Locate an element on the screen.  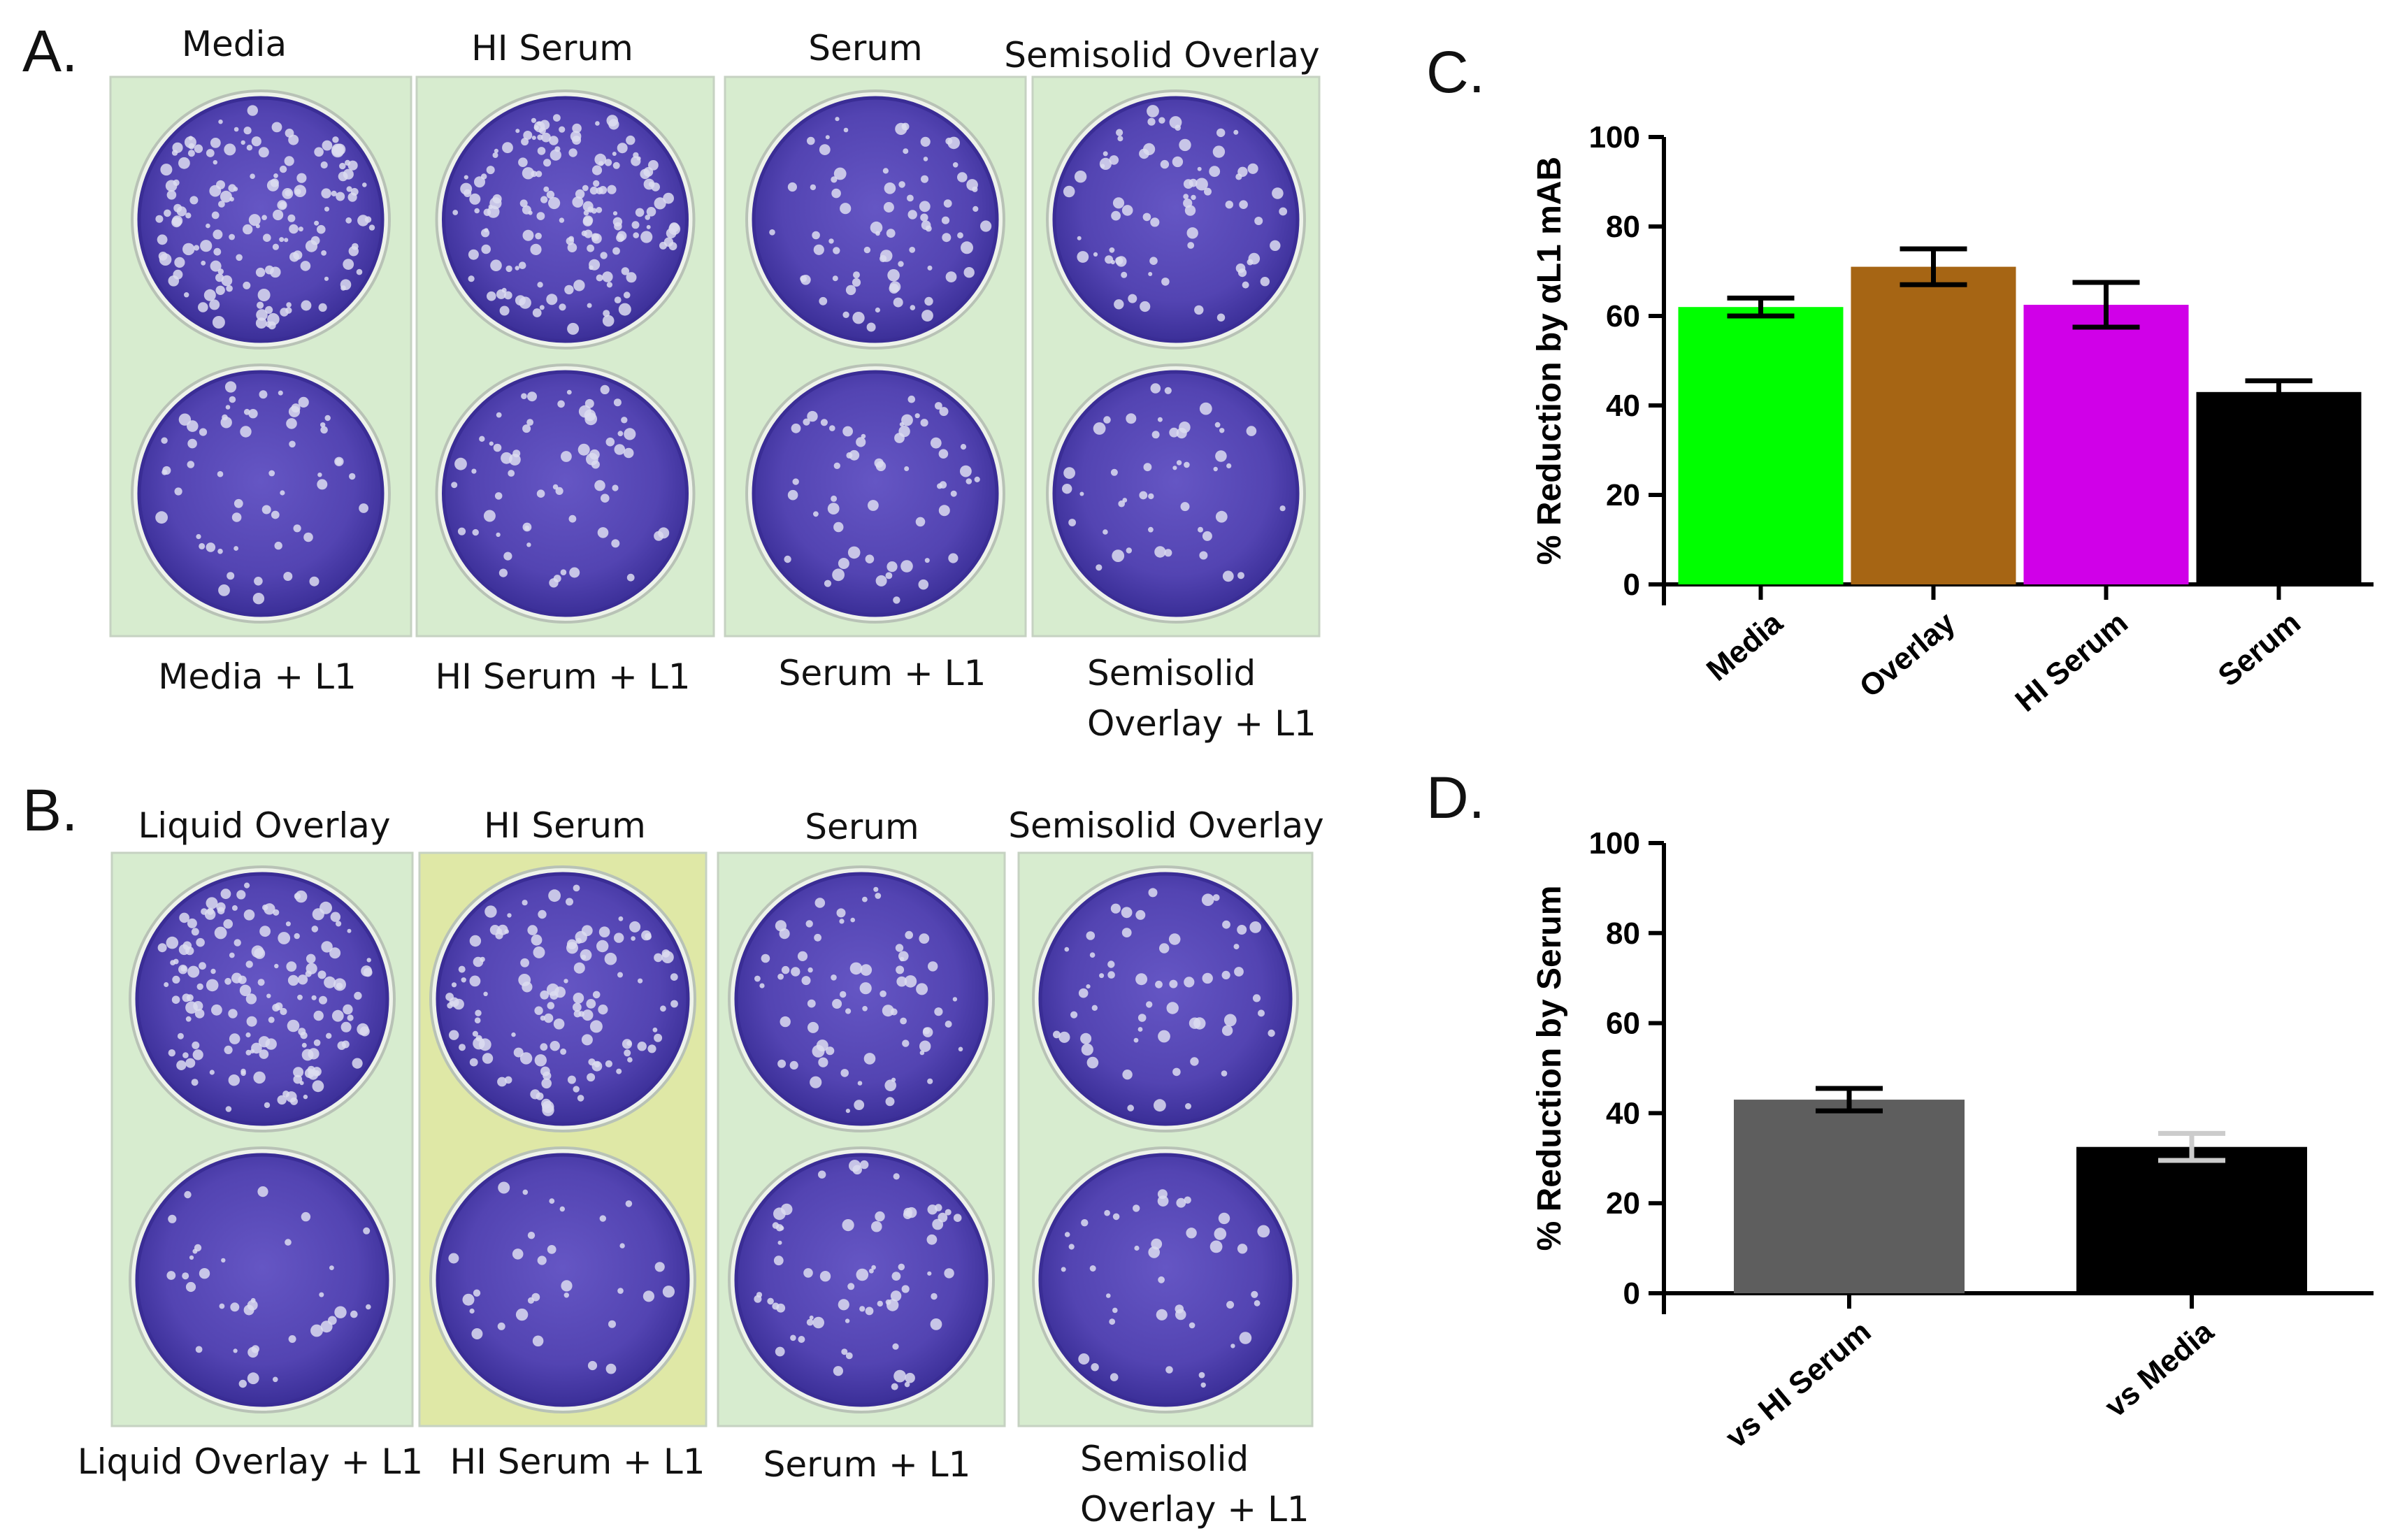
plate-label: Serum + L1 is located at coordinates (867, 1464).